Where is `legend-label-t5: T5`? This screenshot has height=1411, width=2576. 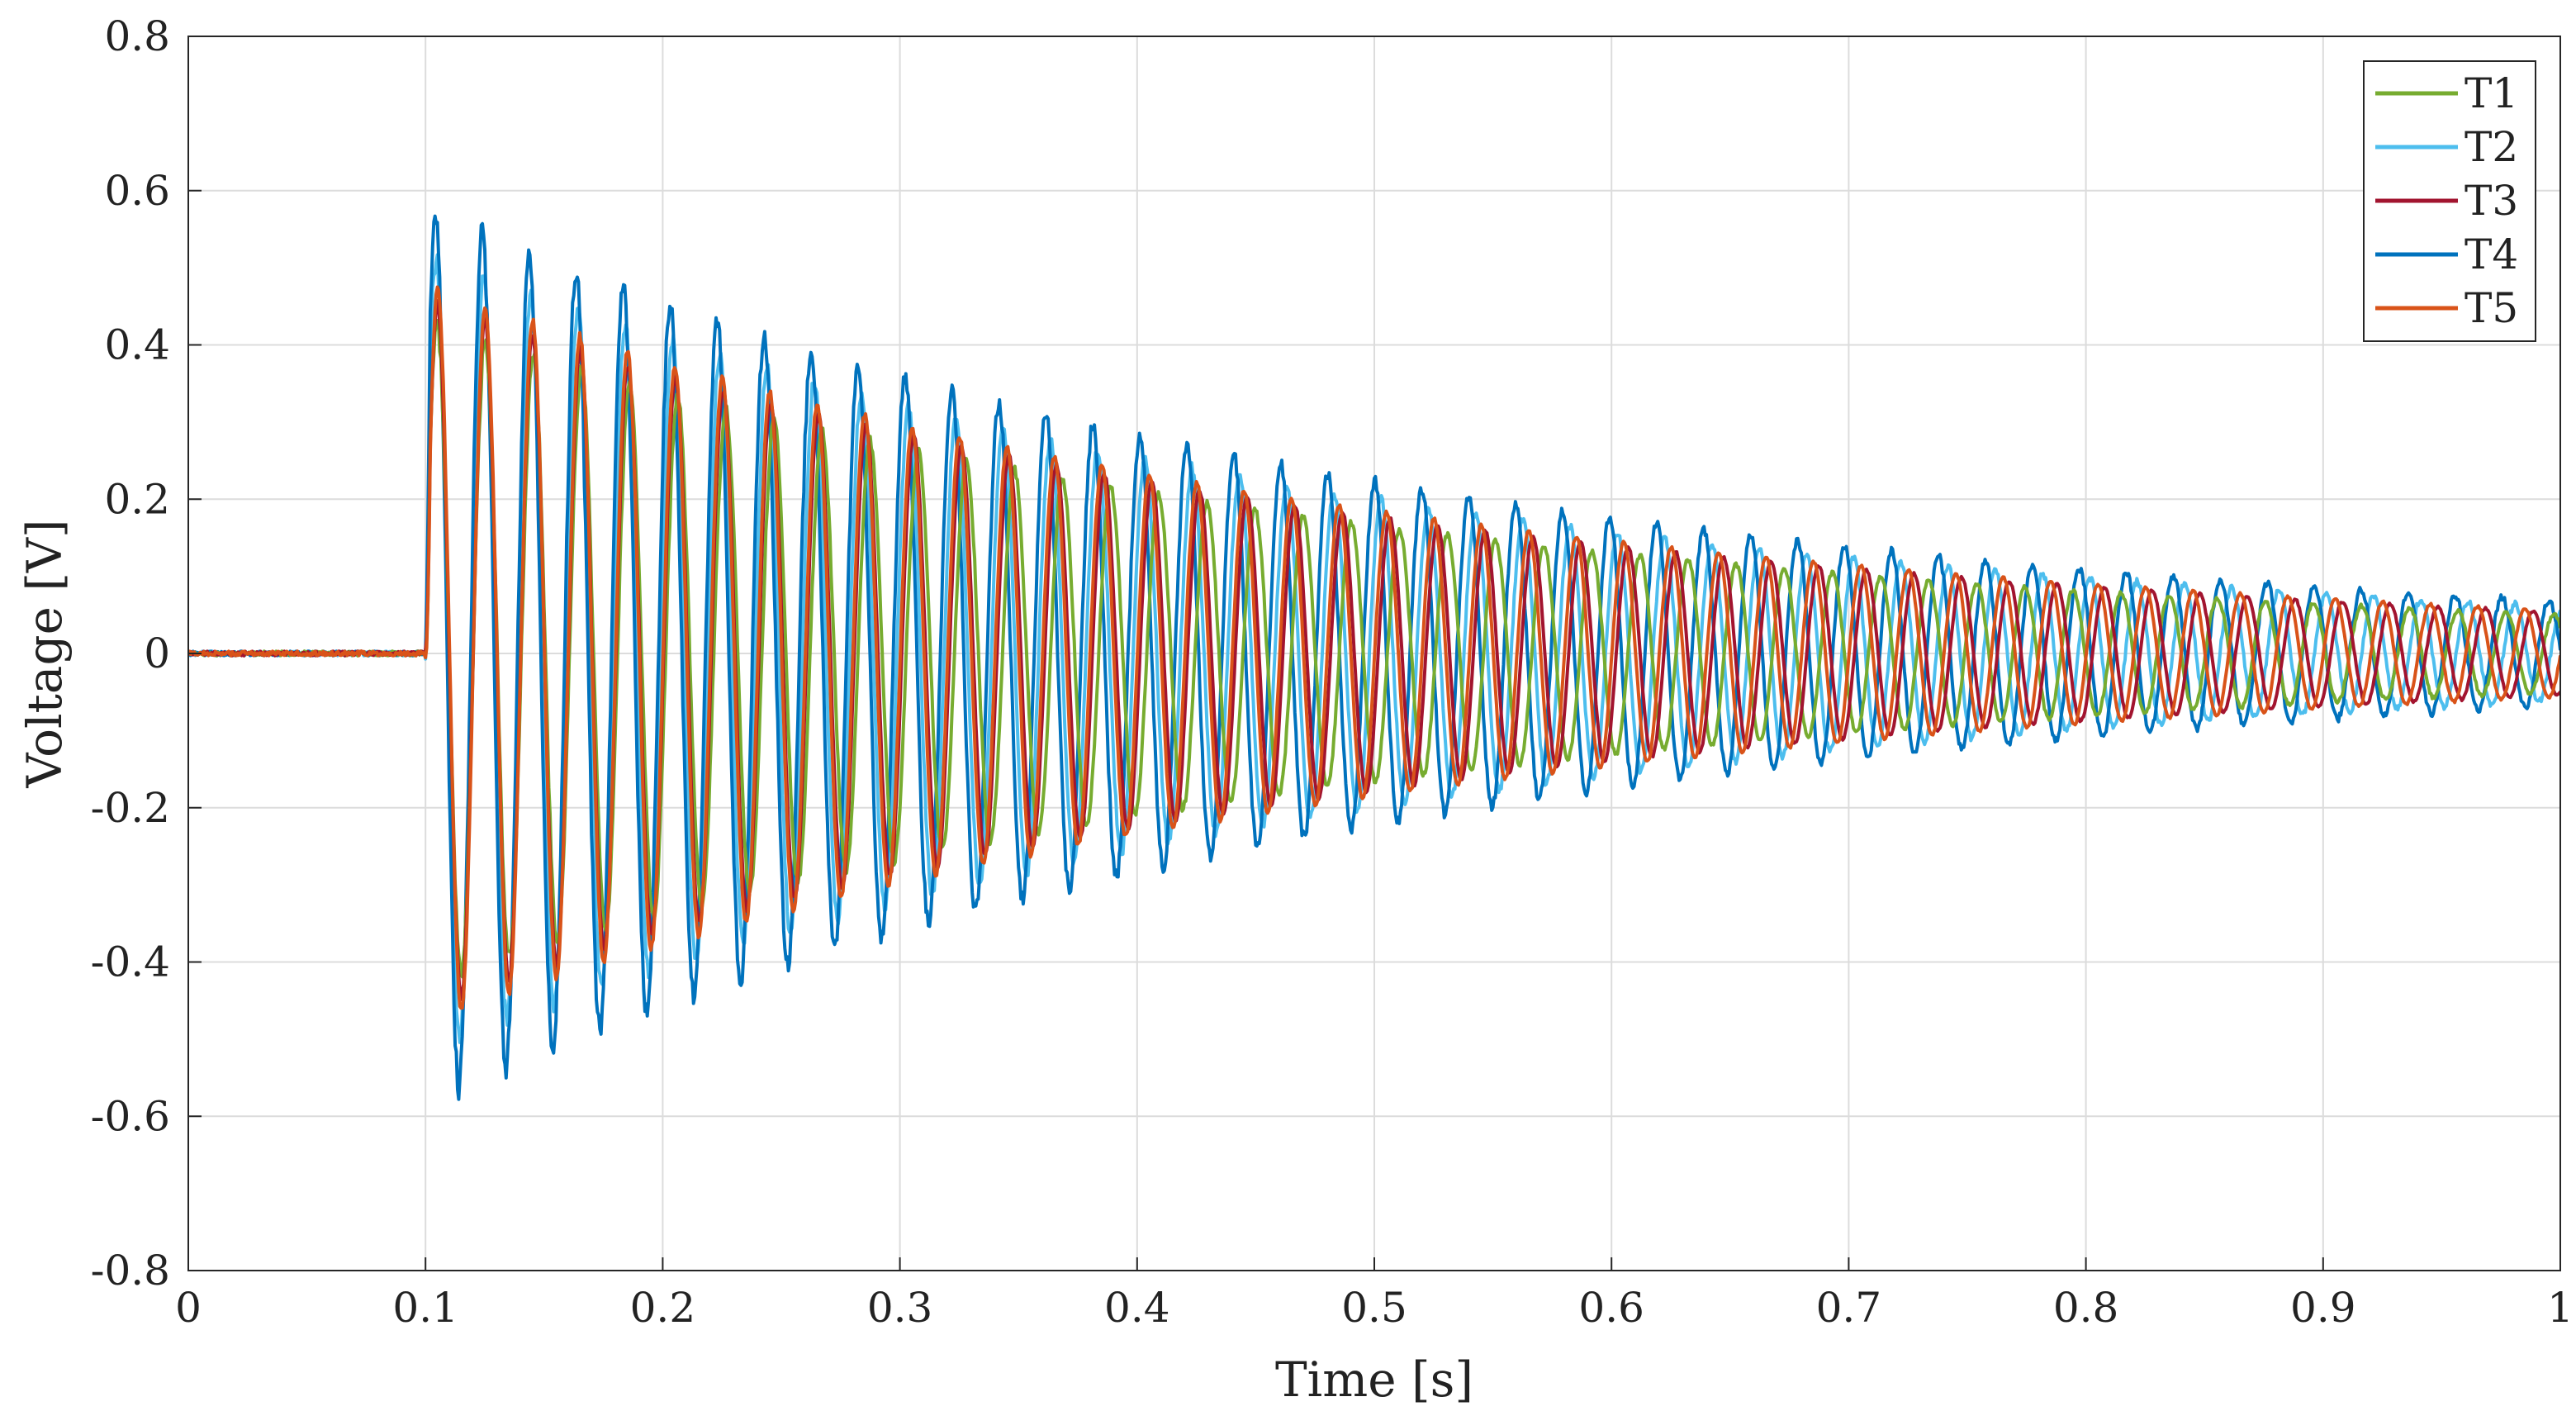 legend-label-t5: T5 is located at coordinates (2491, 308).